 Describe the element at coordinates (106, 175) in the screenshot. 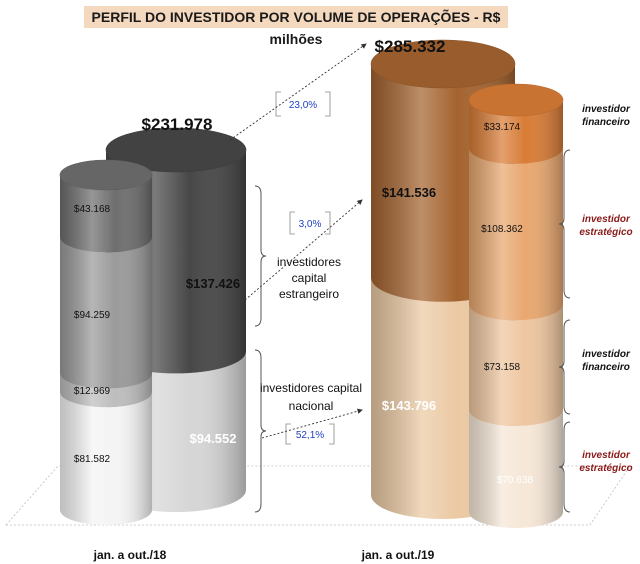

I see `detail-cylinder-2018-top-cap` at that location.